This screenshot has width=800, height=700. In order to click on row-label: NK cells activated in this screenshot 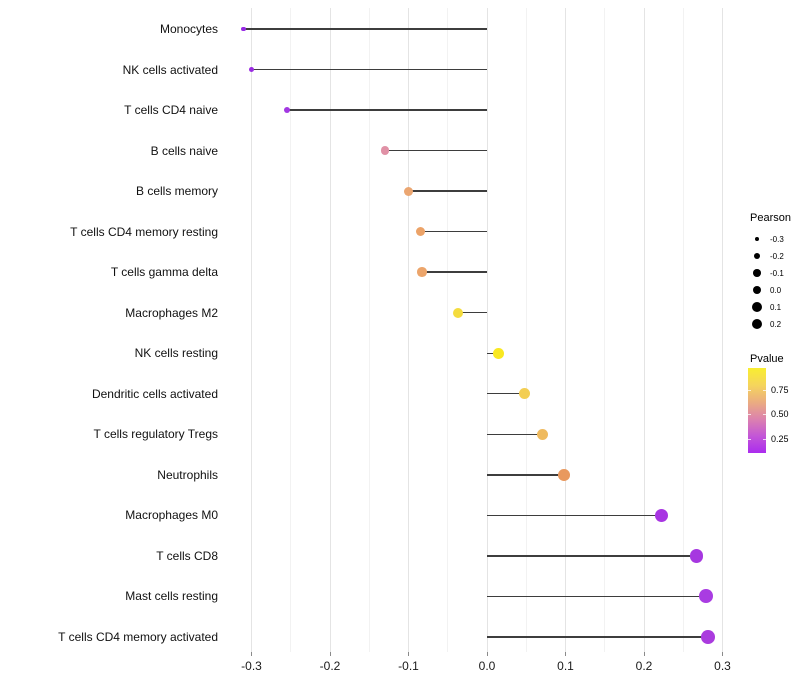, I will do `click(170, 69)`.